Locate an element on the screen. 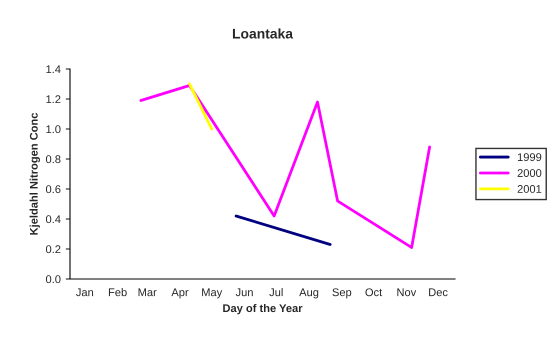 This screenshot has height=350, width=557. x-tick-label: May is located at coordinates (212, 293).